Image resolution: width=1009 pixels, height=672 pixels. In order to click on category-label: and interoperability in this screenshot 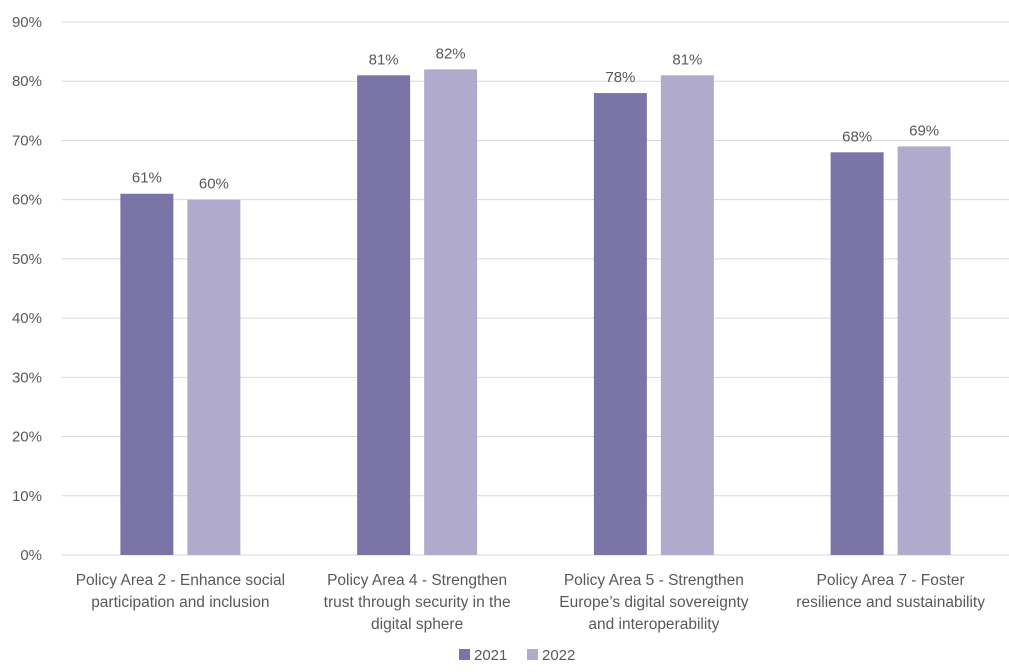, I will do `click(653, 624)`.